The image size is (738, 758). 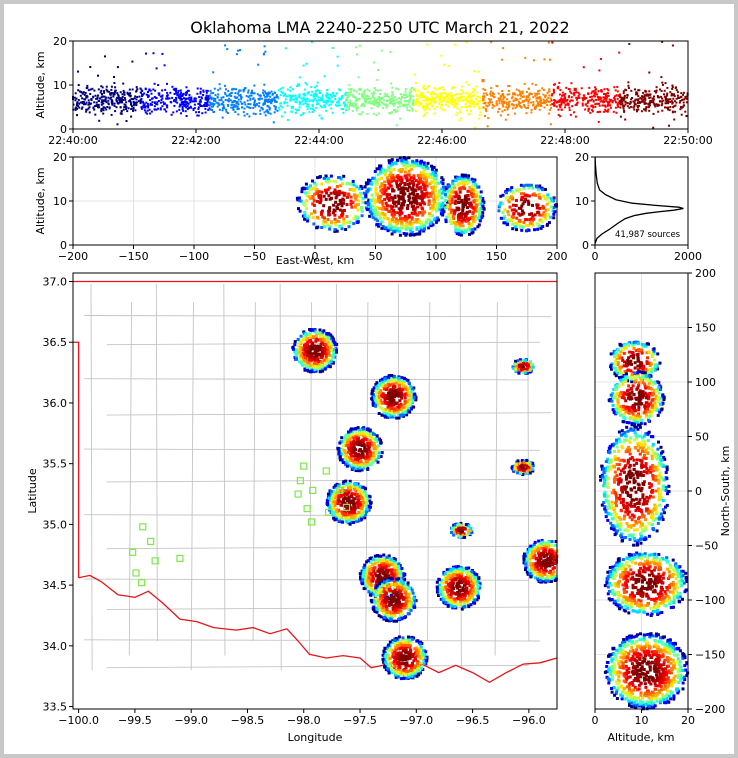 What do you see at coordinates (460, 477) in the screenshot?
I see `county-line` at bounding box center [460, 477].